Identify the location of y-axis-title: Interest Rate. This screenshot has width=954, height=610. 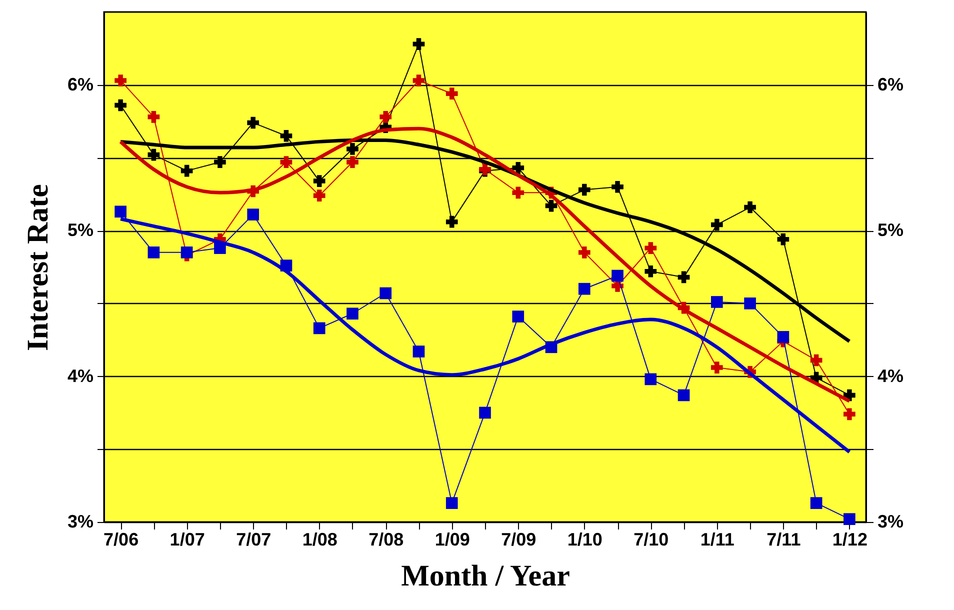
(37, 267).